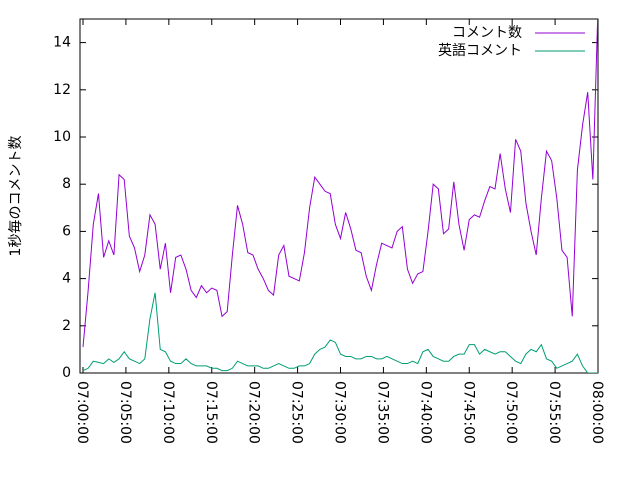 This screenshot has height=480, width=640. Describe the element at coordinates (125, 412) in the screenshot. I see `x-tick-label: 07:05:00` at that location.